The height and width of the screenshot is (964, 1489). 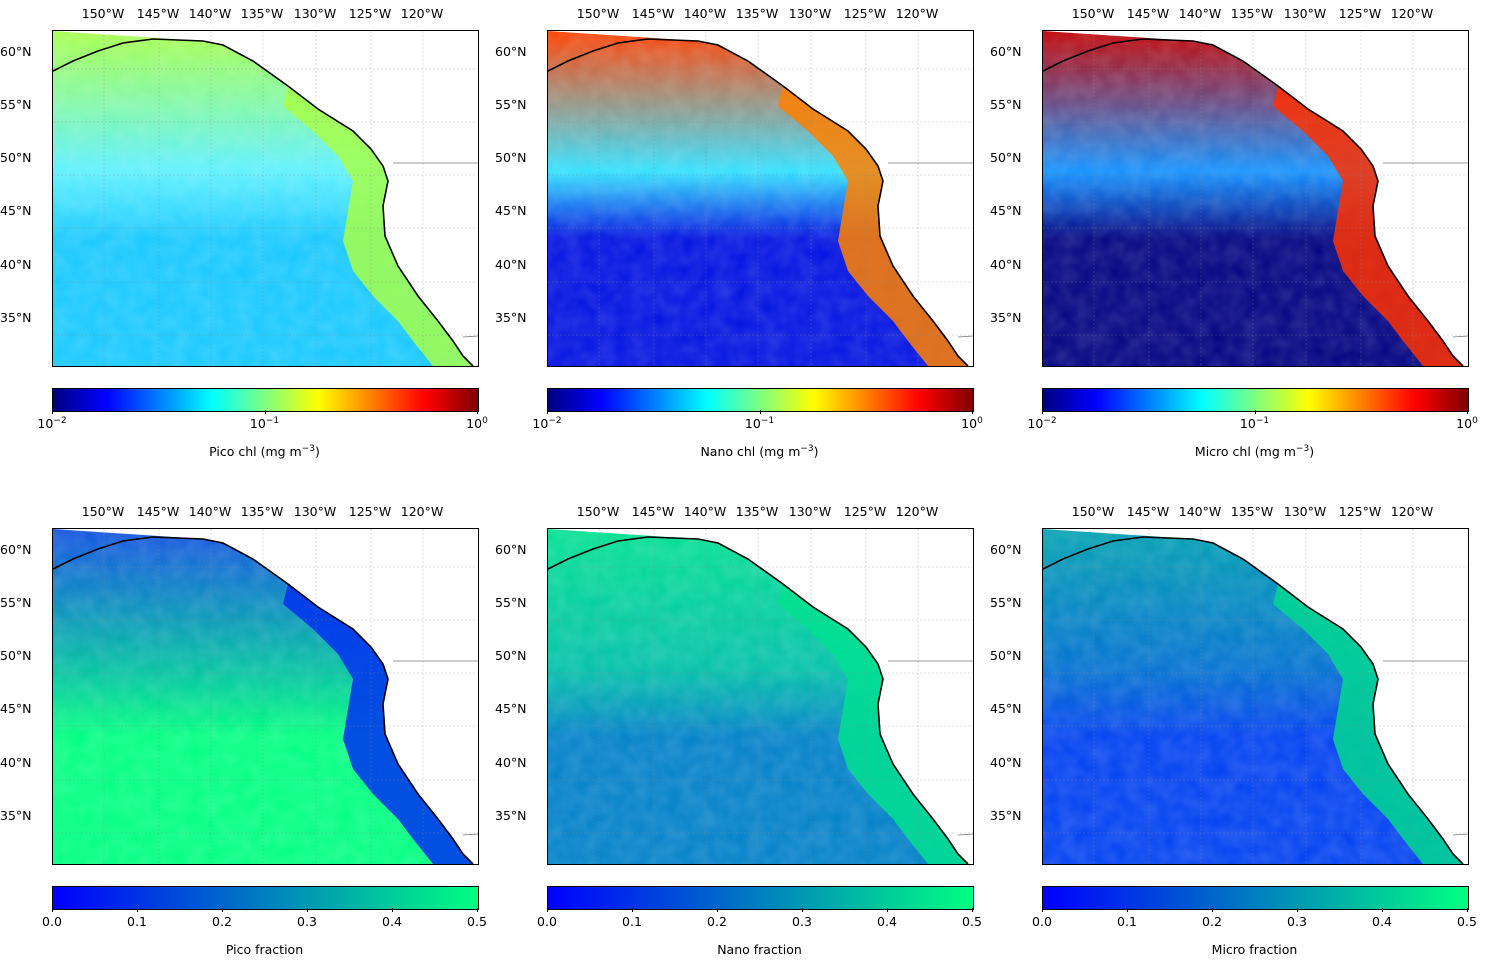 I want to click on map-pico-frac, so click(x=265, y=696).